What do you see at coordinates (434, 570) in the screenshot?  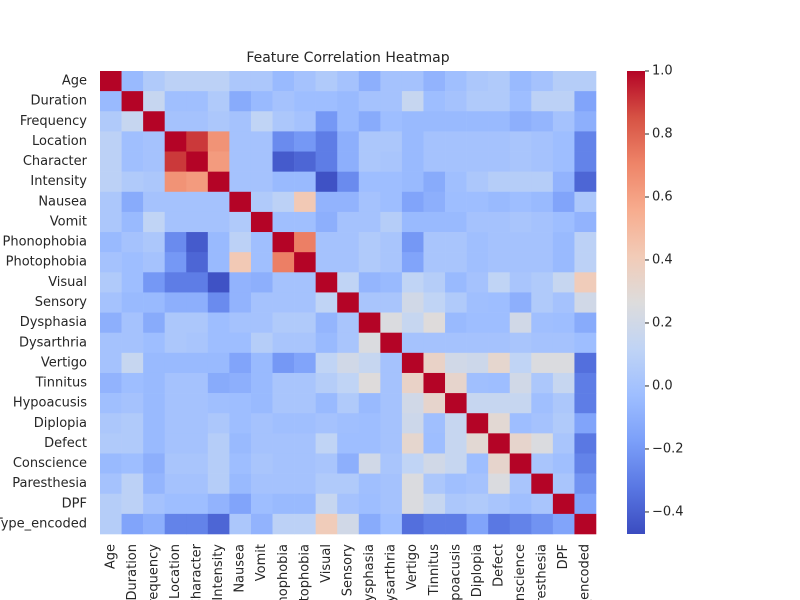 I see `x-tick-label: Tinnitus` at bounding box center [434, 570].